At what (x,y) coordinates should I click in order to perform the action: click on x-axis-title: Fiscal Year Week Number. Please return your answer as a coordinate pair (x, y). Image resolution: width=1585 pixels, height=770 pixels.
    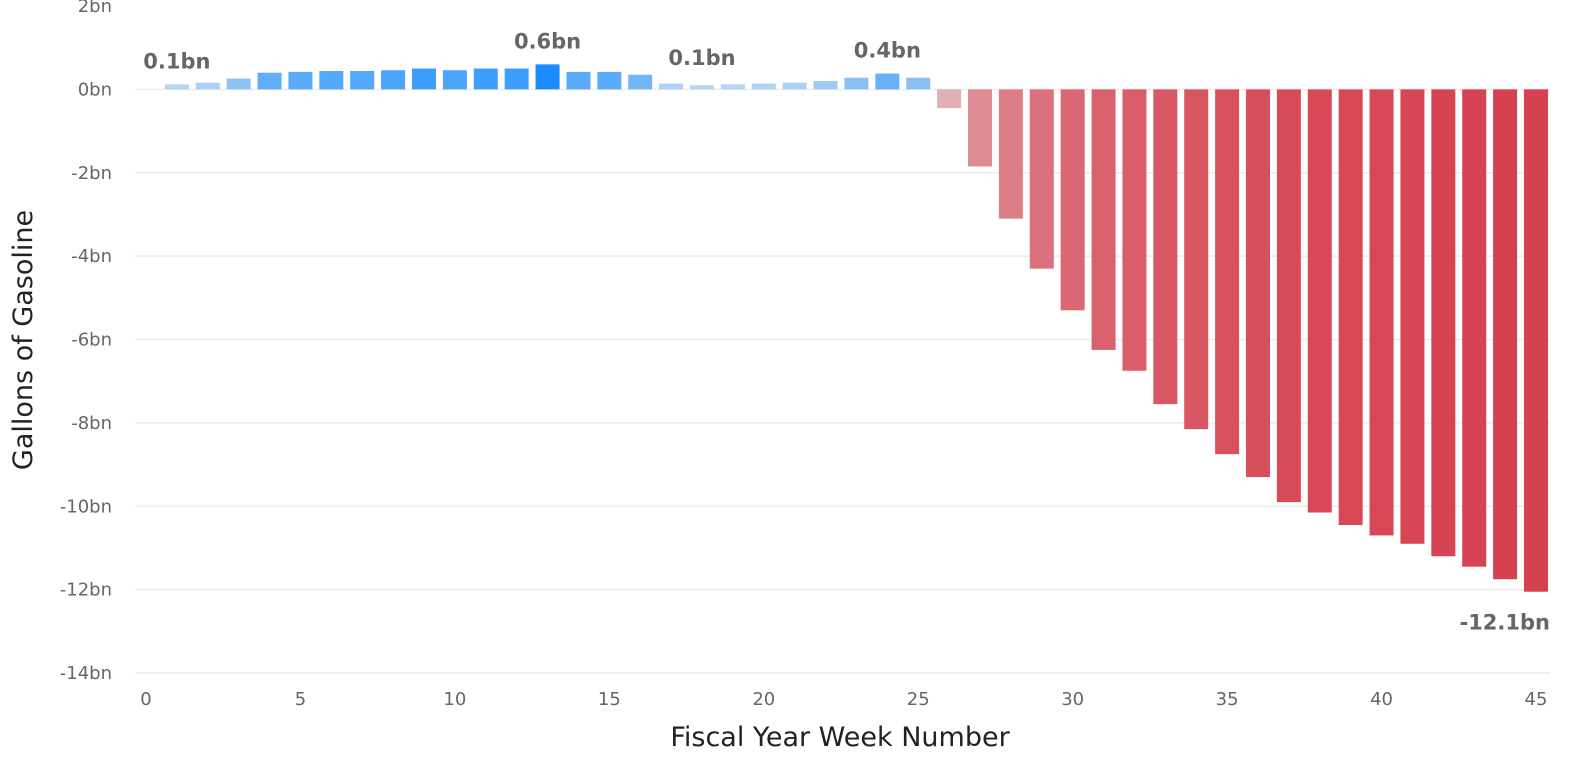
    Looking at the image, I should click on (840, 737).